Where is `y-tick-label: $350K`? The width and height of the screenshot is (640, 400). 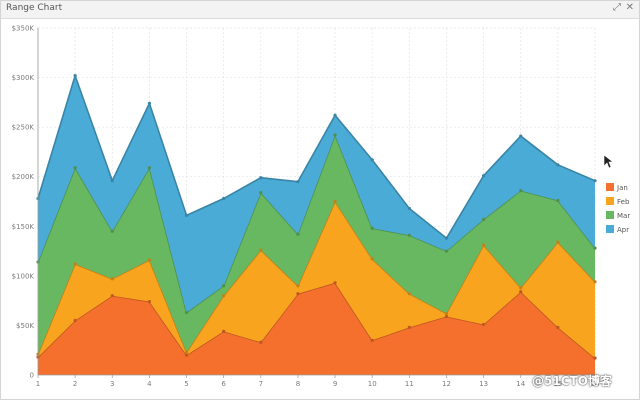 y-tick-label: $350K is located at coordinates (23, 29).